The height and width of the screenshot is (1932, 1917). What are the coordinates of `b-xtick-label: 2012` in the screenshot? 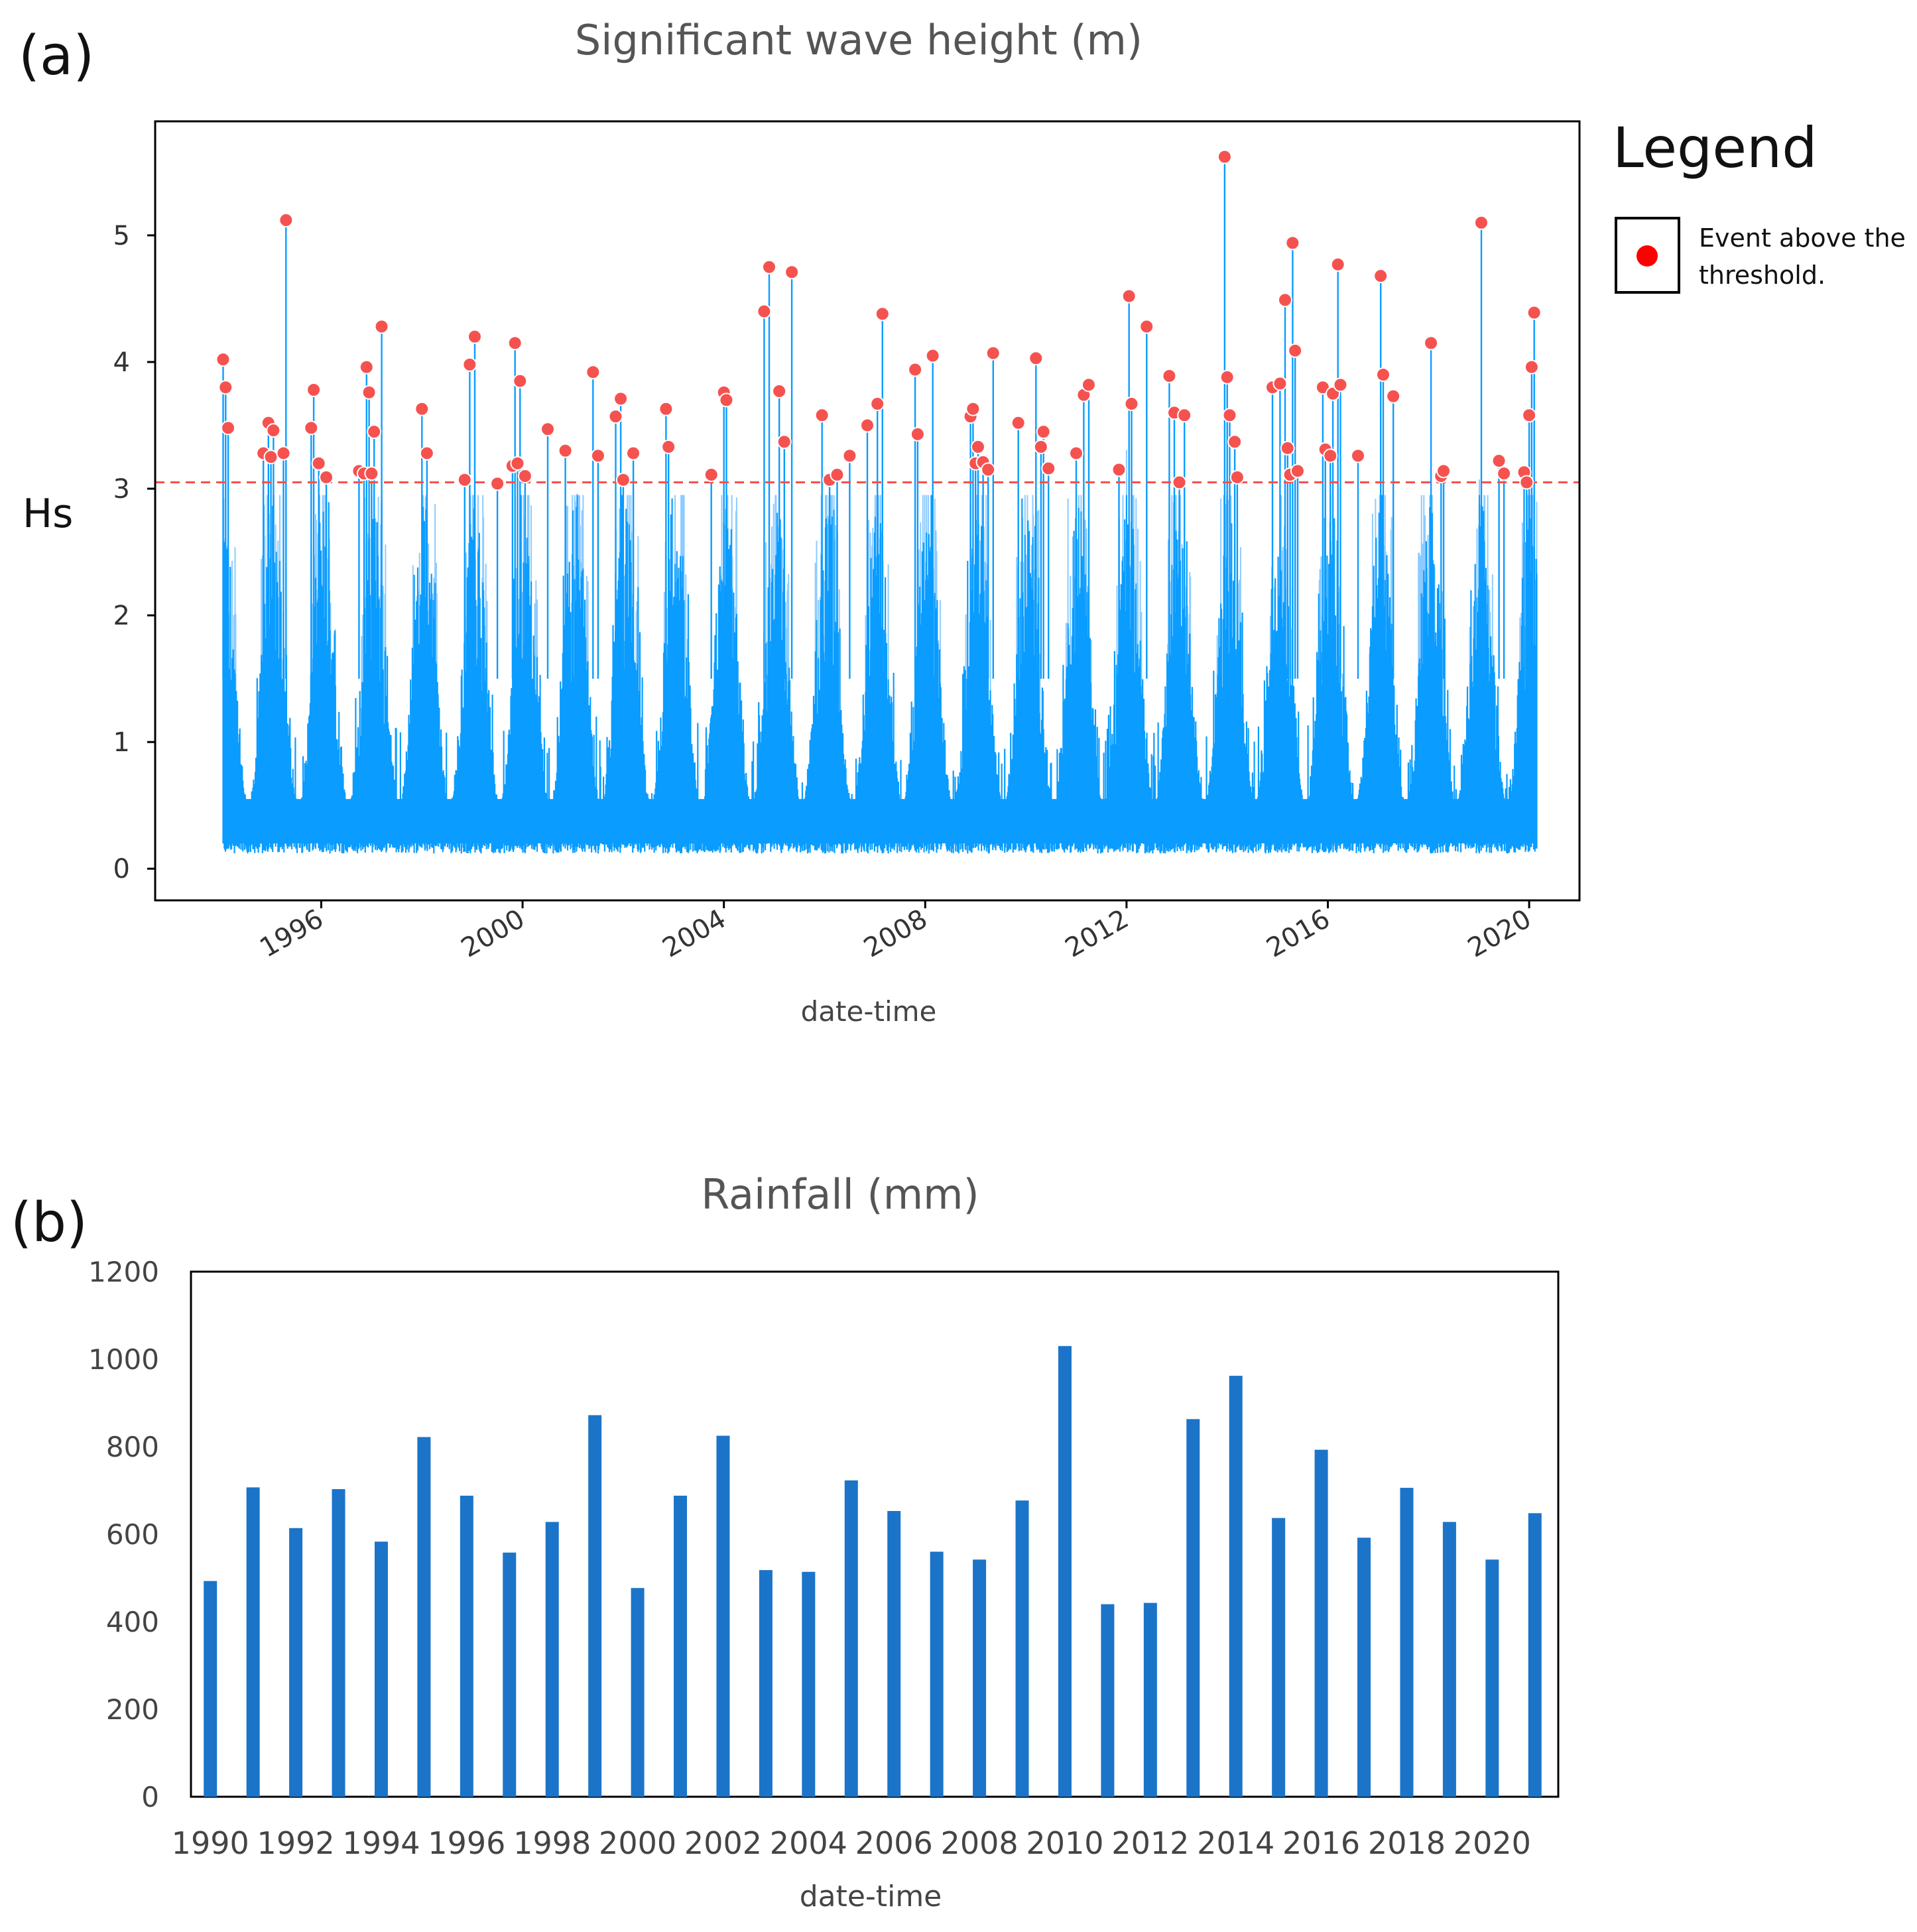 It's located at (1150, 1843).